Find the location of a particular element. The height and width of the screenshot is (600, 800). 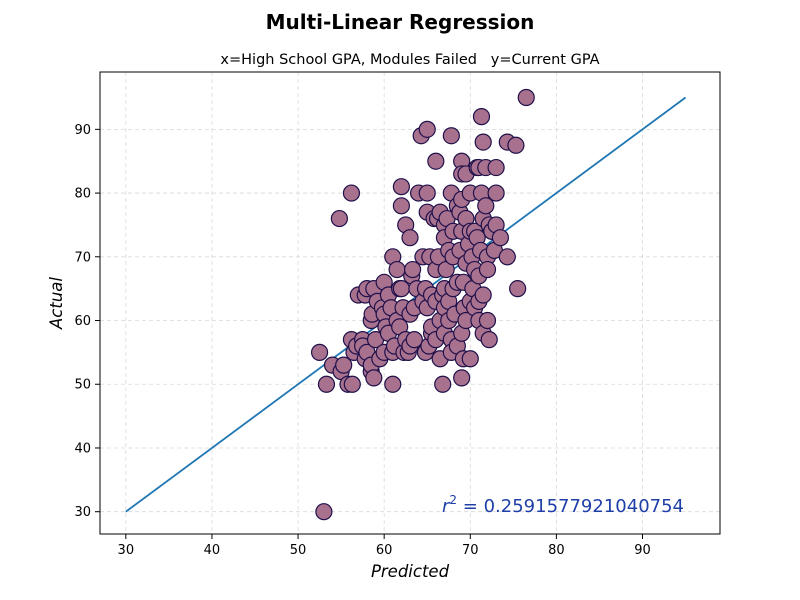

r-squared-annotation: r2 = 0.2591577921040754 is located at coordinates (563, 505).